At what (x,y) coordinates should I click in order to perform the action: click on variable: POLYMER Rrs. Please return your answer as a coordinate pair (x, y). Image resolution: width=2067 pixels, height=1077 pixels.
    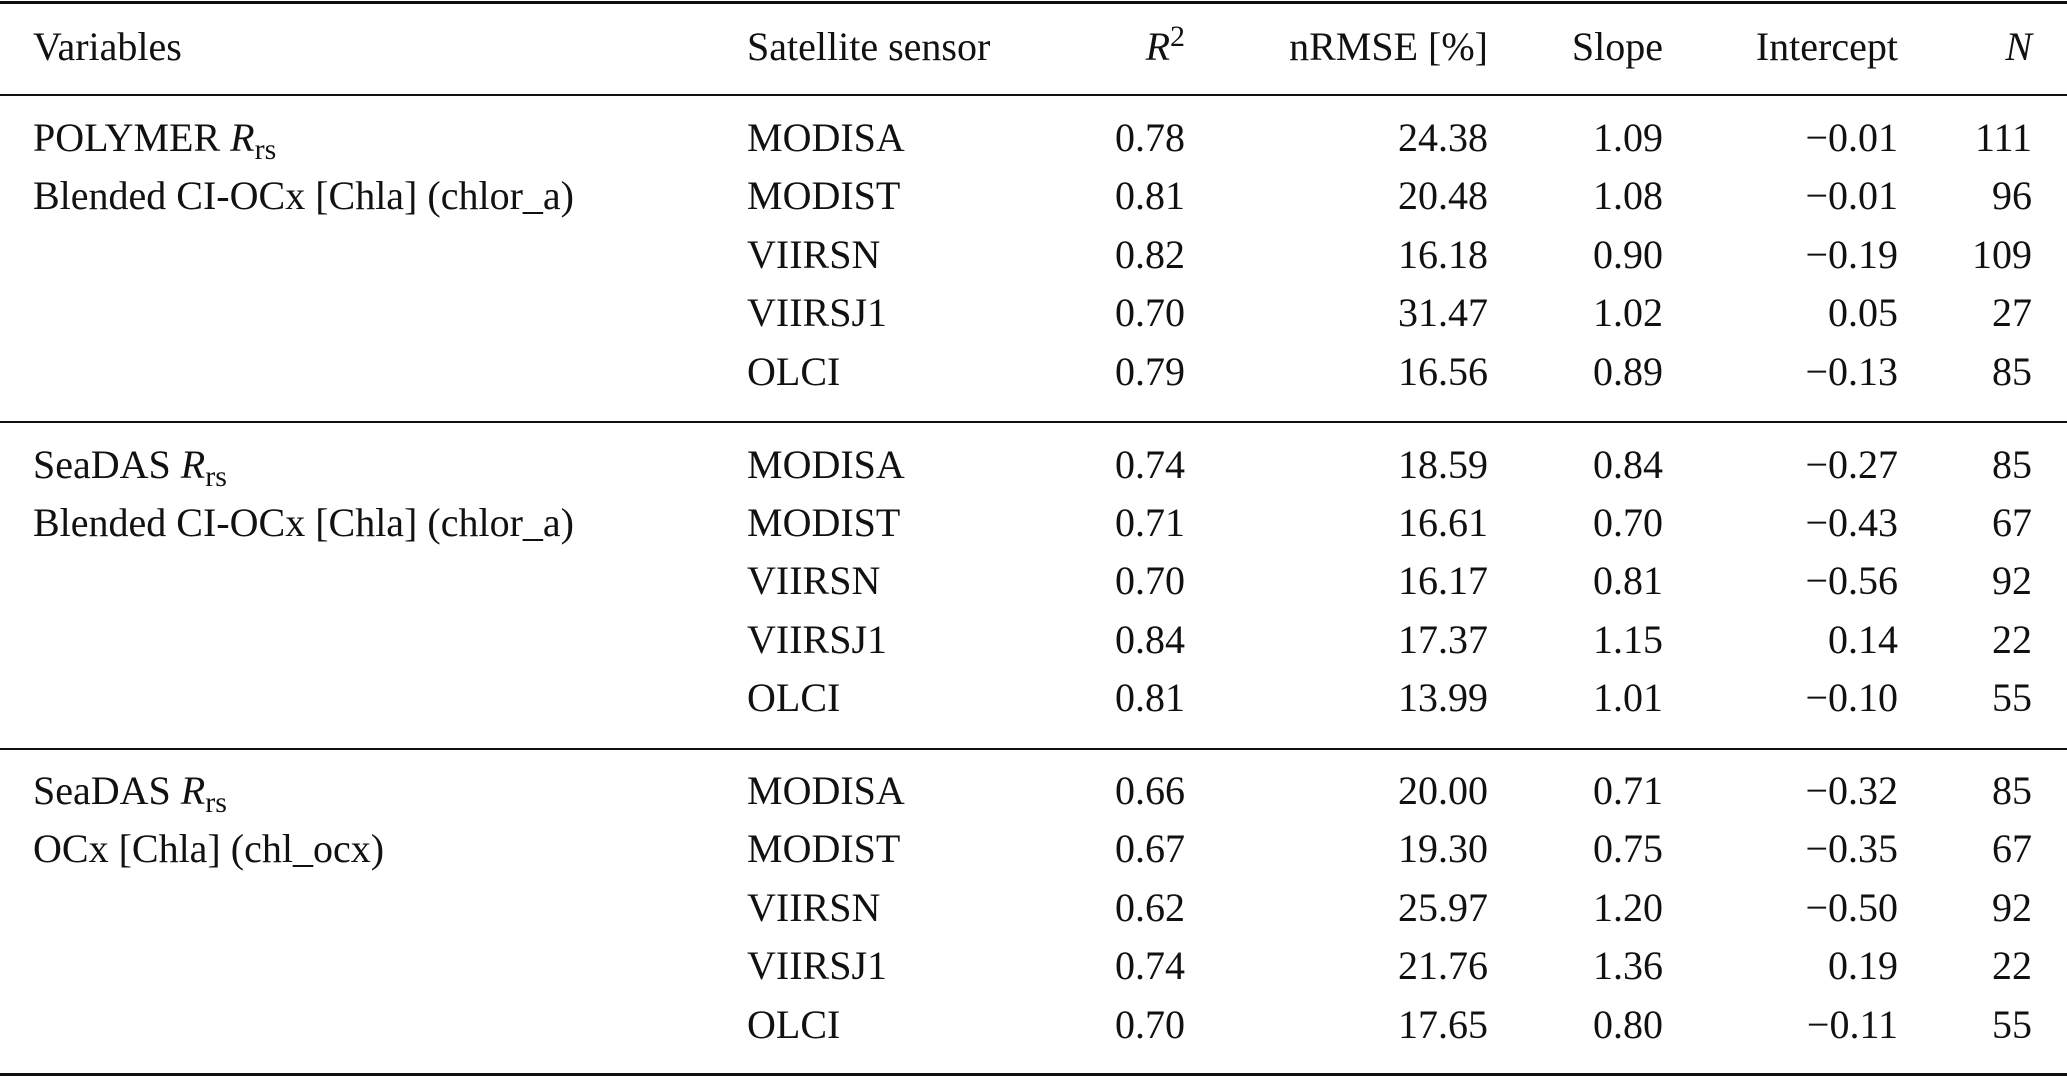
    Looking at the image, I should click on (154, 139).